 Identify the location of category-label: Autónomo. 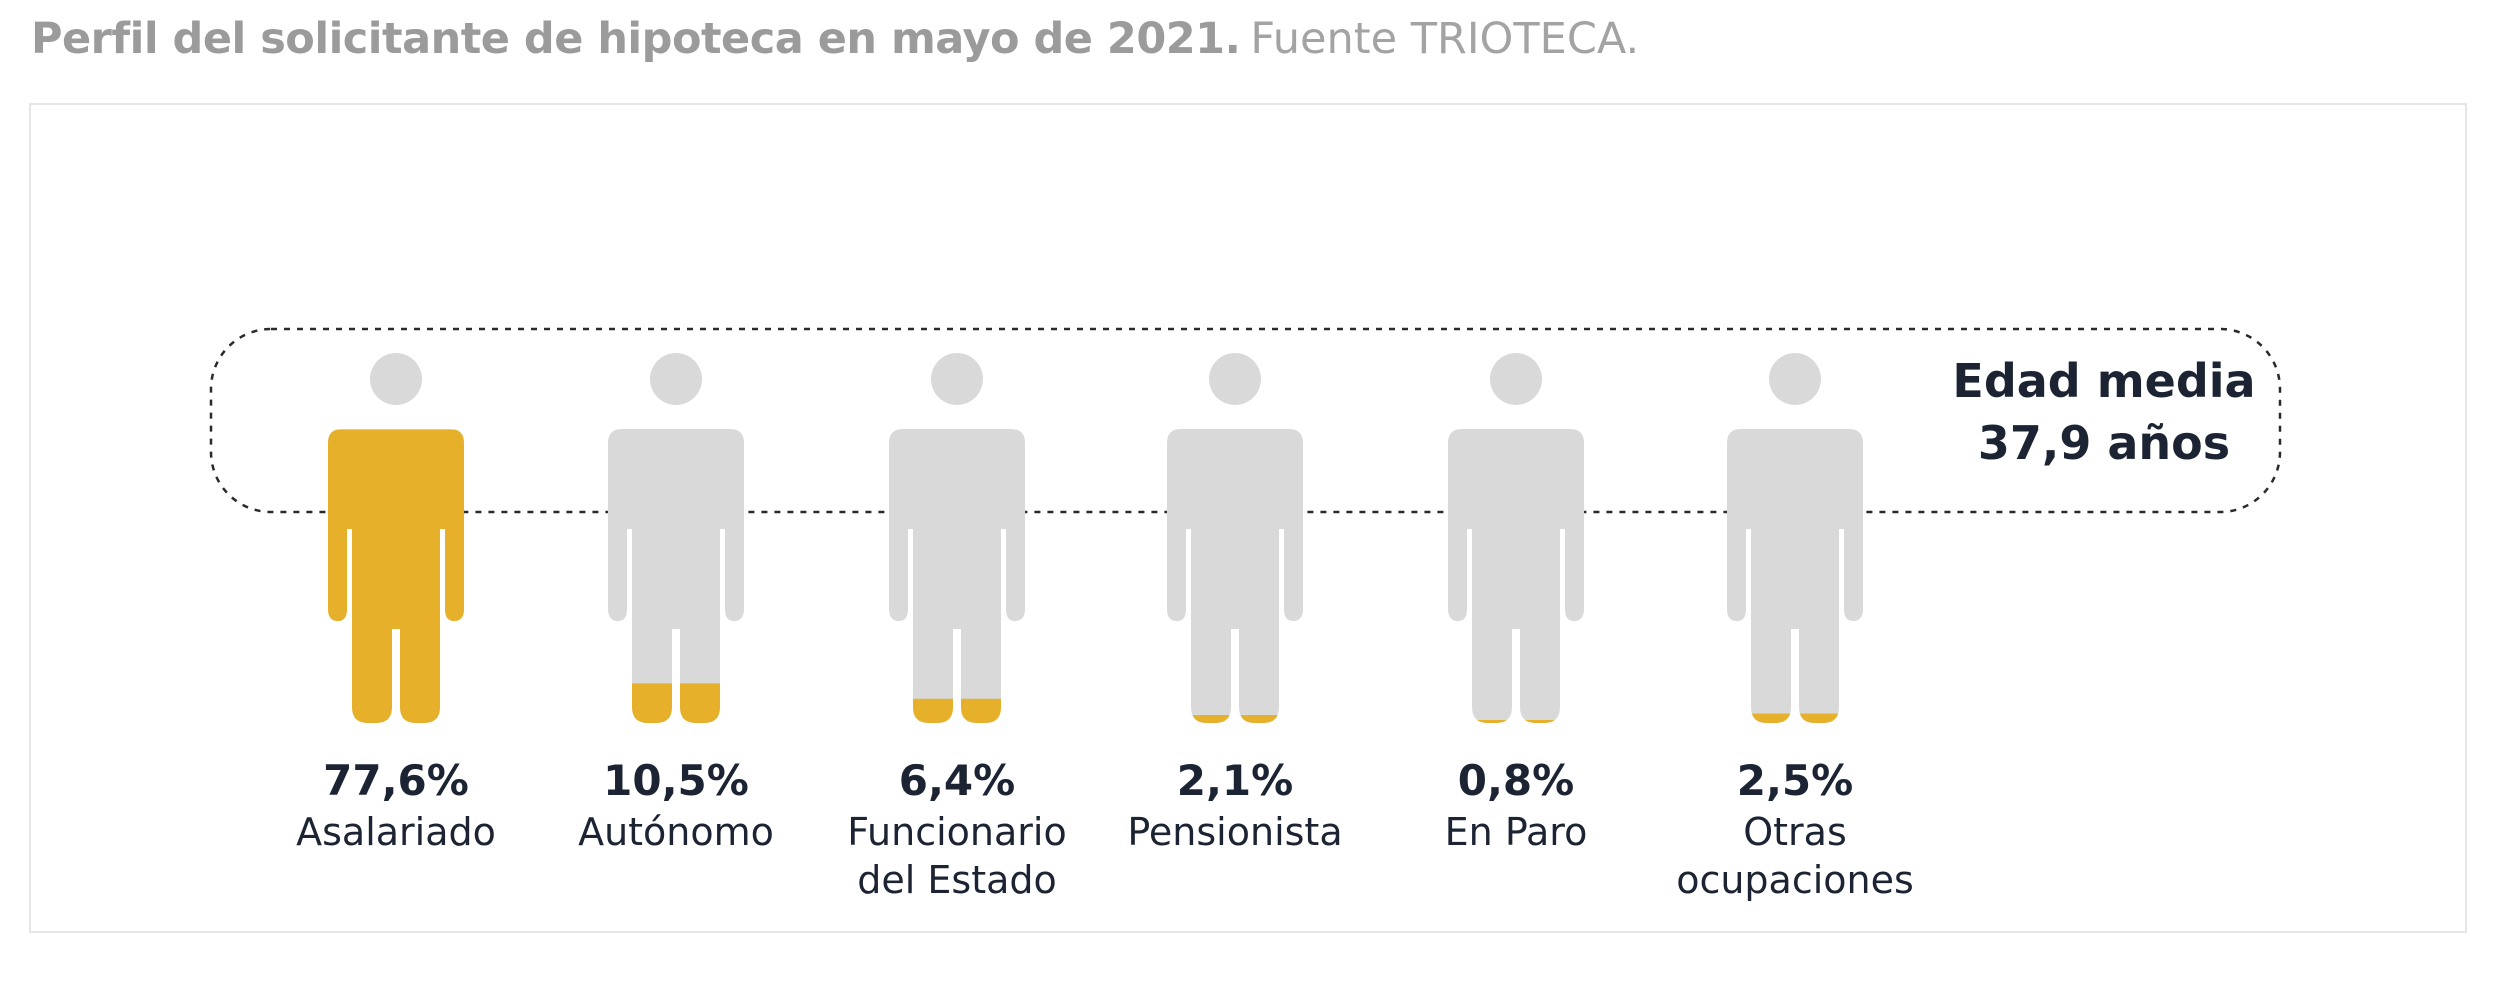
(676, 832).